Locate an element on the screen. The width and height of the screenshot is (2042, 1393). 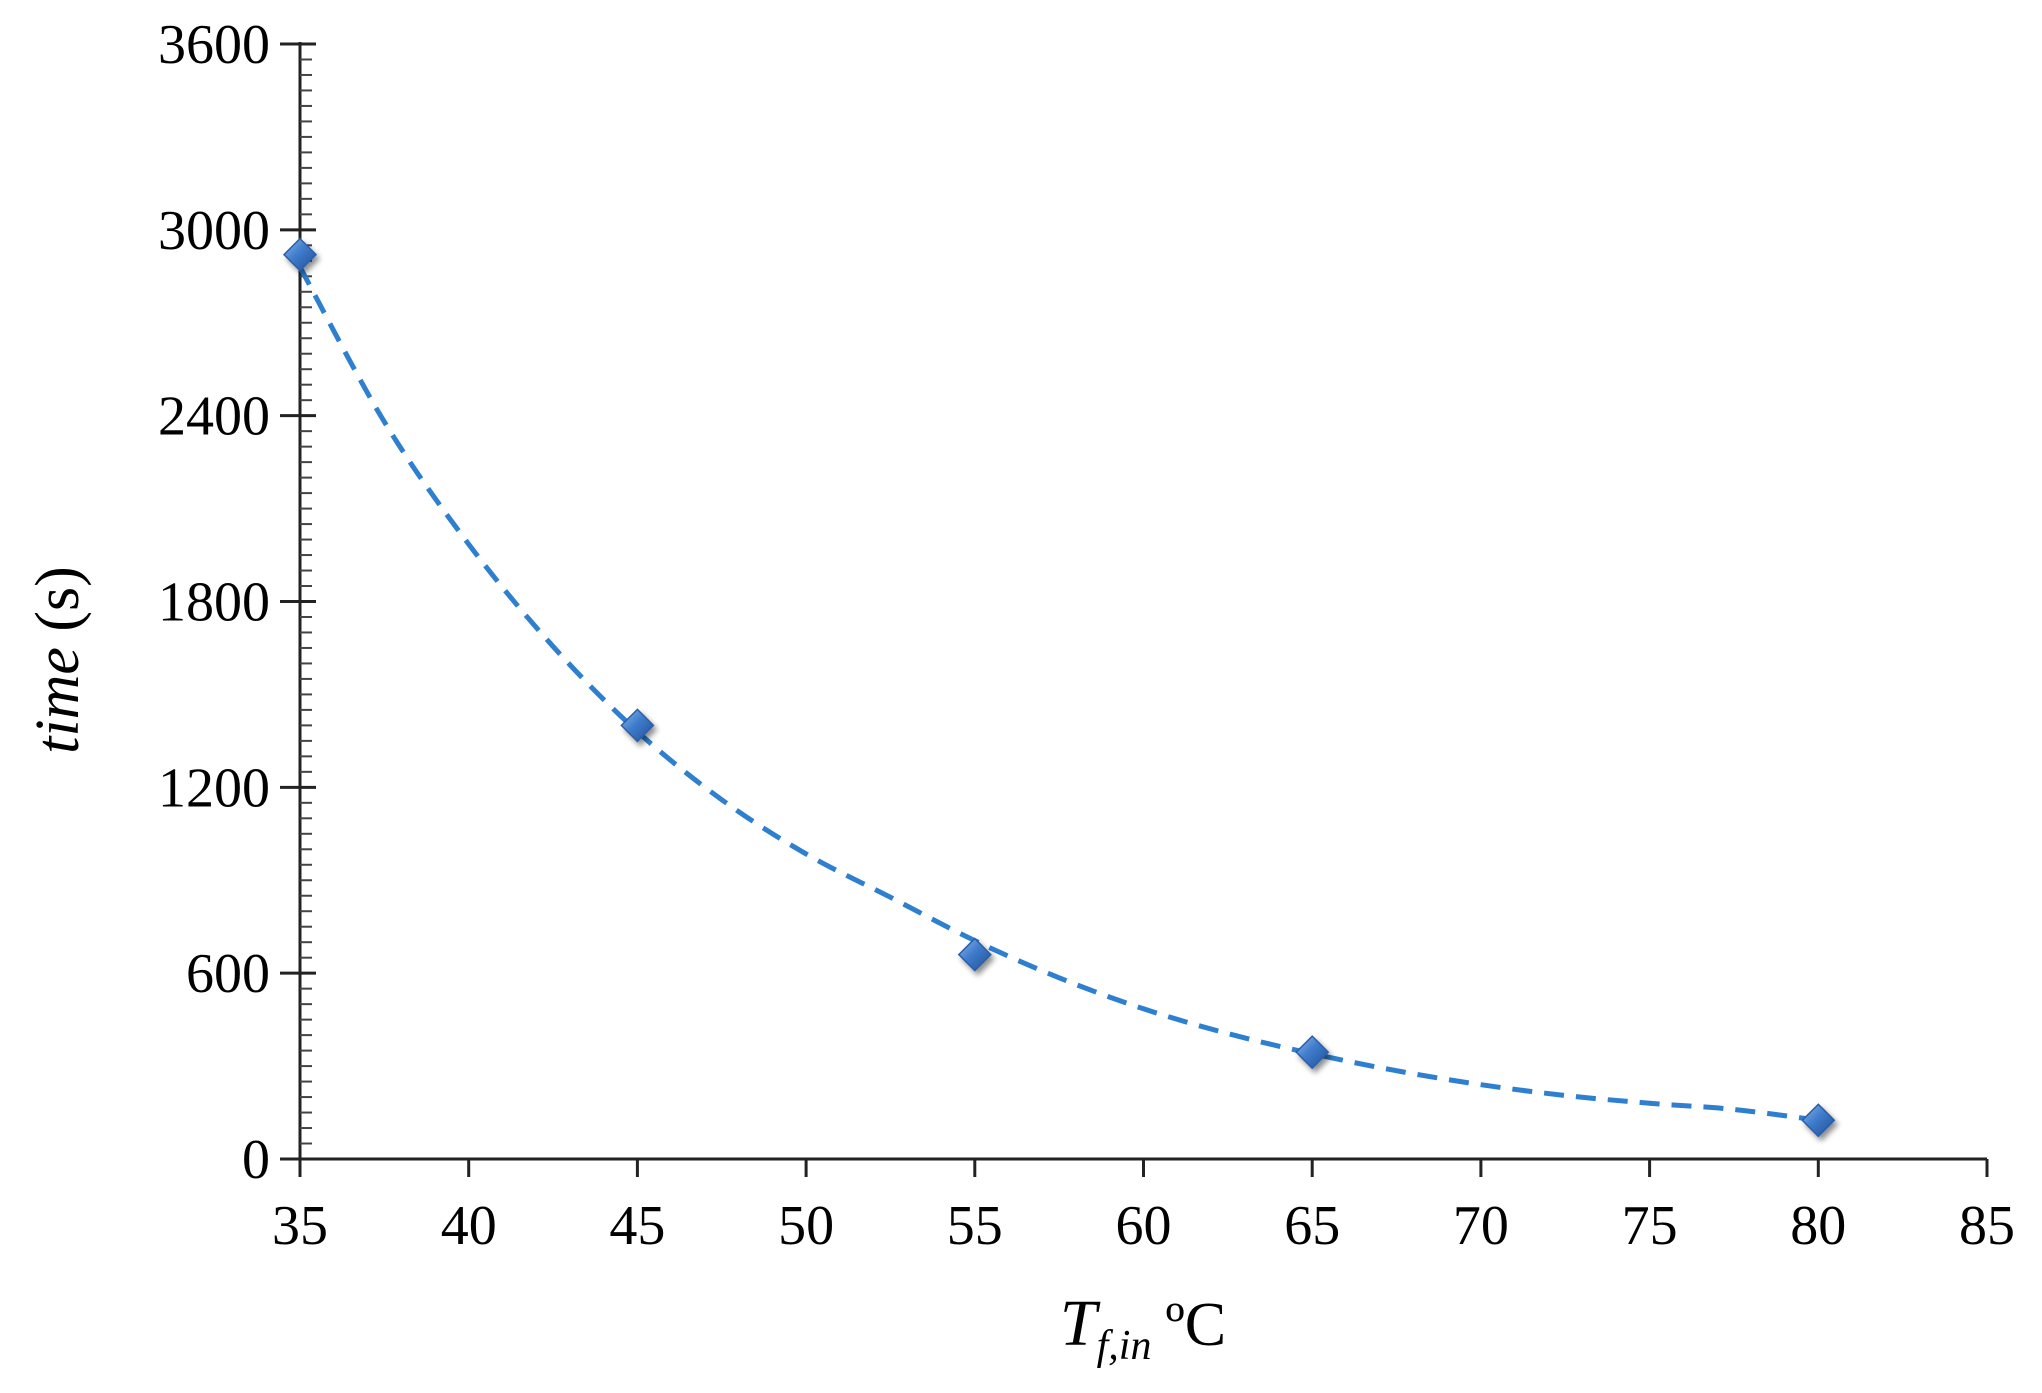
y-tick-label: 3000 is located at coordinates (214, 231).